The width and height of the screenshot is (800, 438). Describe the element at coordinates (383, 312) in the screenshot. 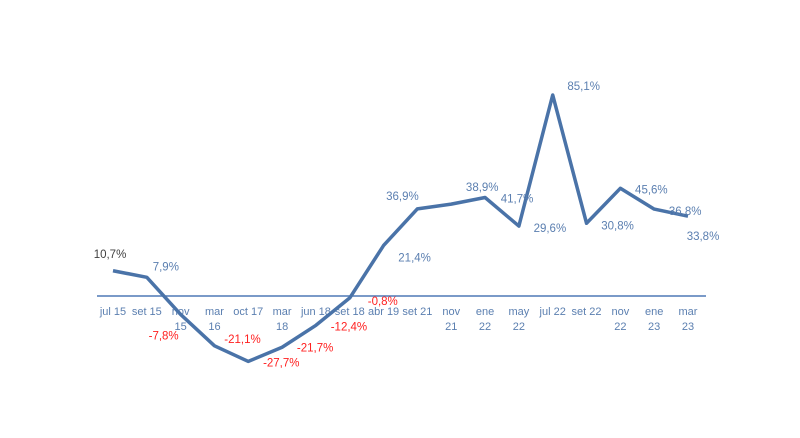

I see `x-tick-label: abr 19` at that location.